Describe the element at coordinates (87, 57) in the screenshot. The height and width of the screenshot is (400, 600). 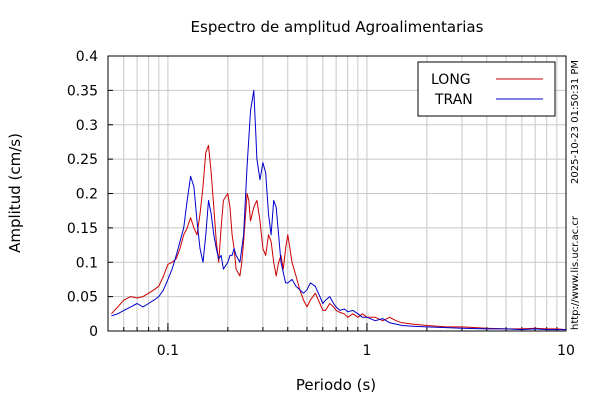
I see `y-tick-label: 0.4` at that location.